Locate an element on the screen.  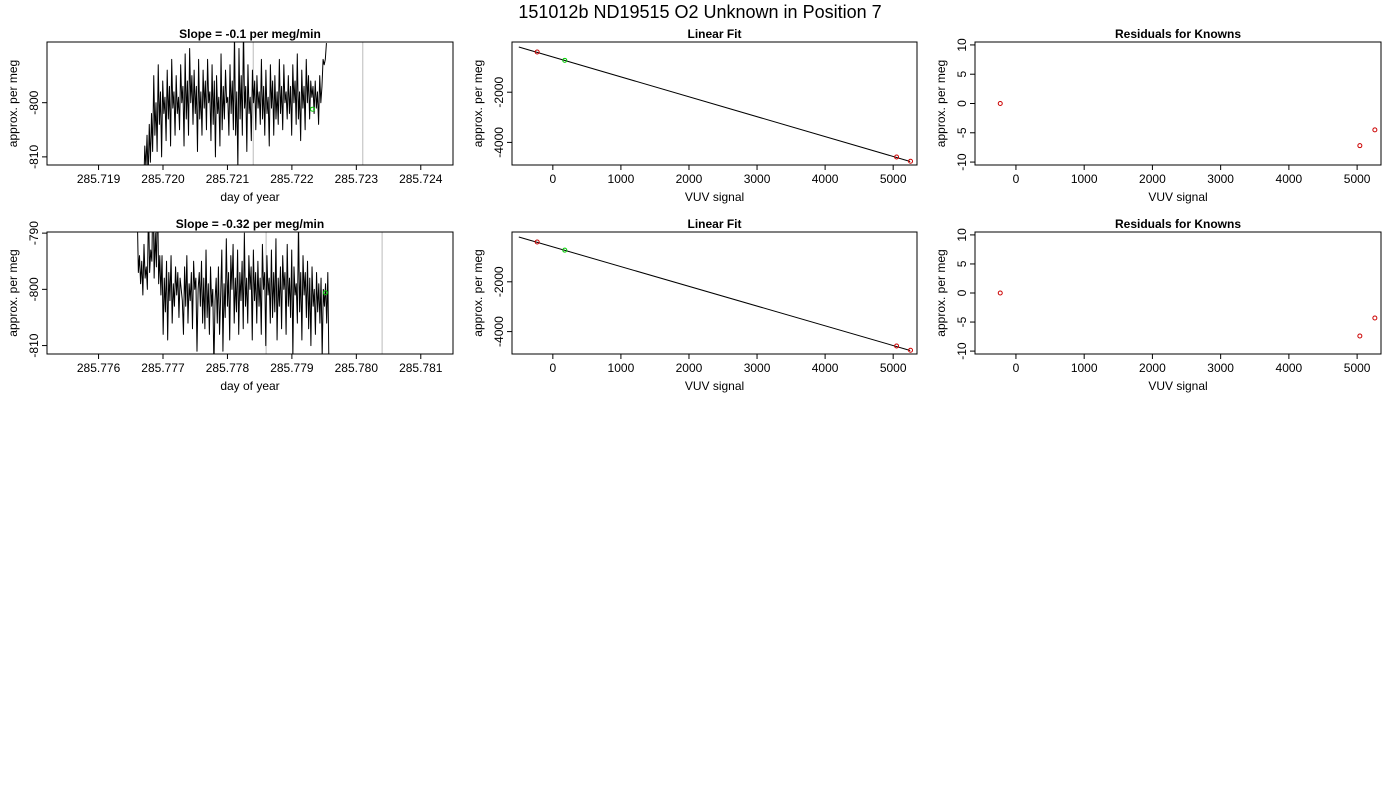
x-tick-label: 285.721 is located at coordinates (228, 179).